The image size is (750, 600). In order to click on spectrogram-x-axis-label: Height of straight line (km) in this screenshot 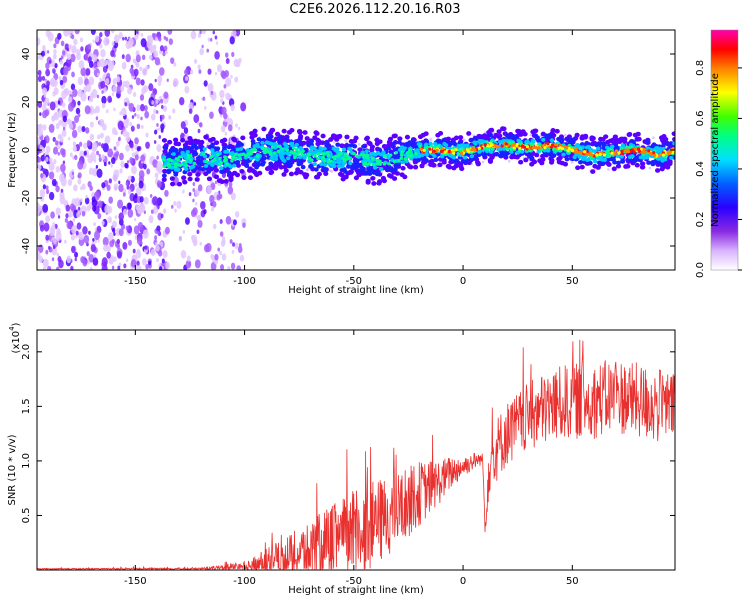, I will do `click(356, 290)`.